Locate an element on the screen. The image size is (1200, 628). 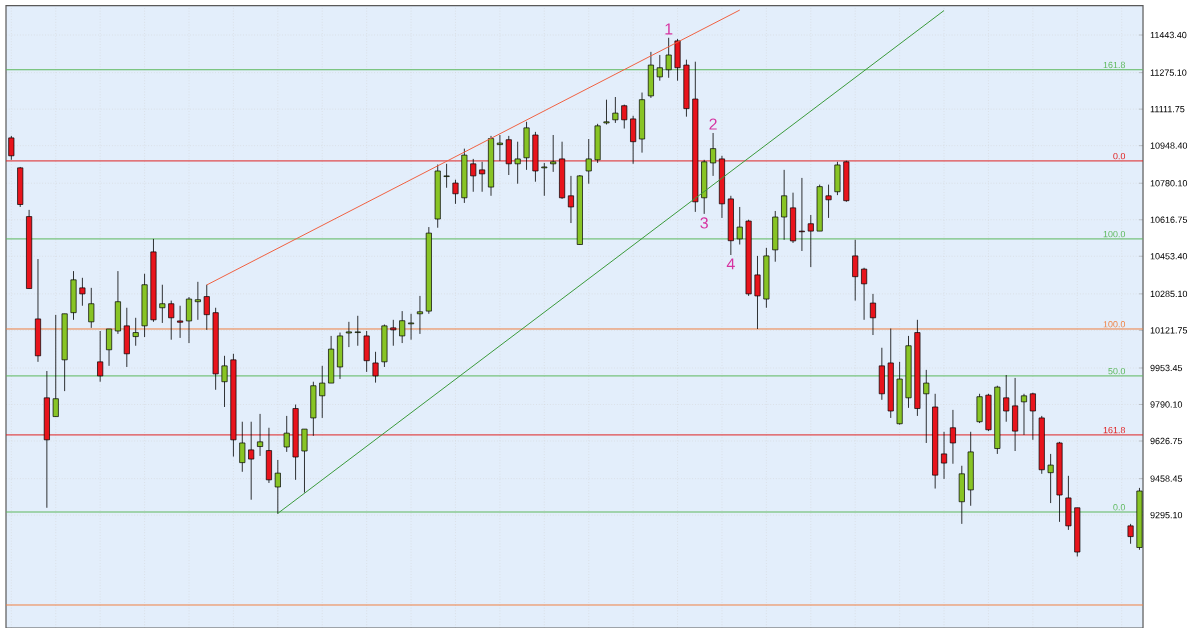
y-tick-label: 10780.10 is located at coordinates (1169, 183).